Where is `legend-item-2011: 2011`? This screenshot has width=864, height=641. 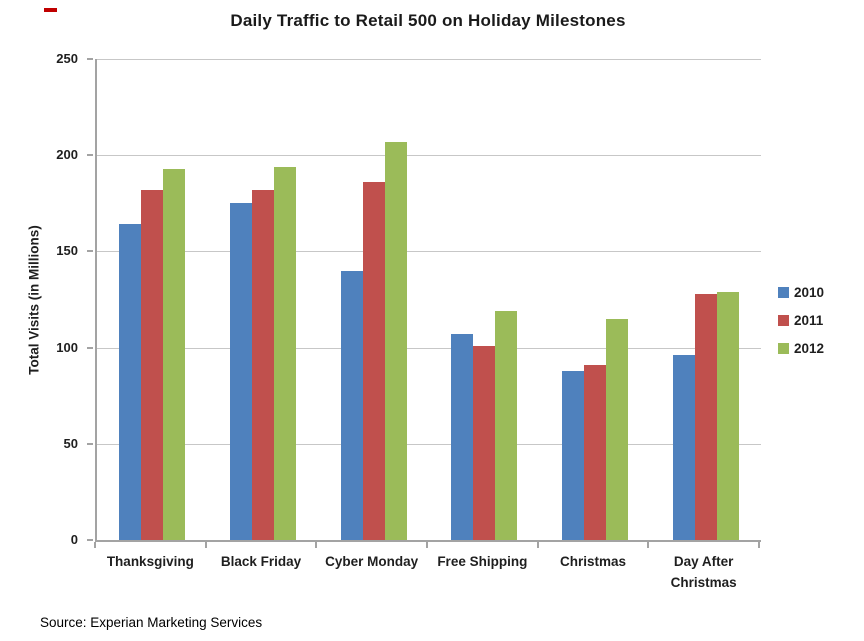 legend-item-2011: 2011 is located at coordinates (801, 320).